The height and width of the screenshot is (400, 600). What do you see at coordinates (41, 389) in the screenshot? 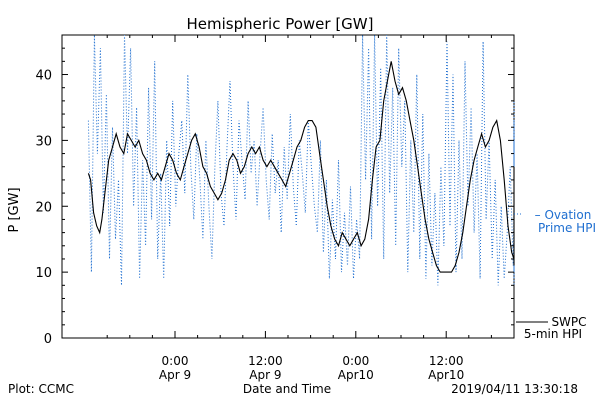
I see `footer-credit: Plot: CCMC` at bounding box center [41, 389].